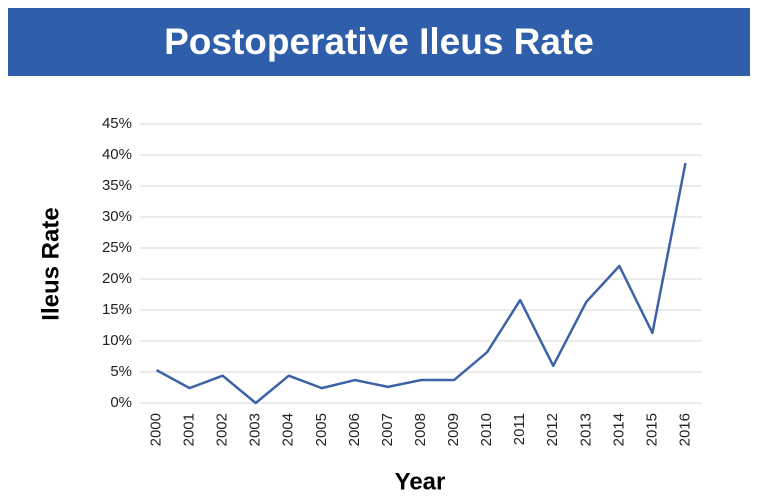 The image size is (758, 497). Describe the element at coordinates (486, 429) in the screenshot. I see `x-tick-label: 2010` at that location.